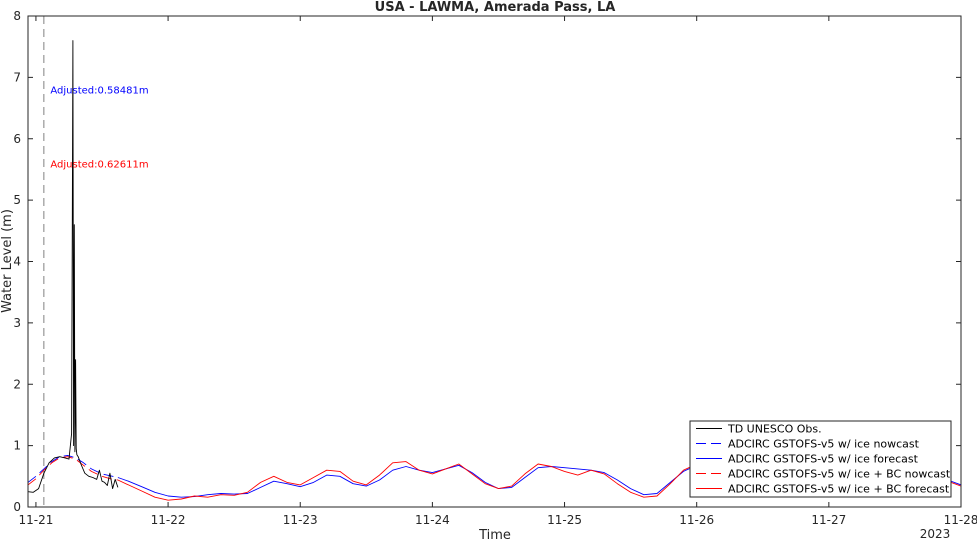 This screenshot has height=541, width=977. I want to click on y-tick-label: 4, so click(17, 262).